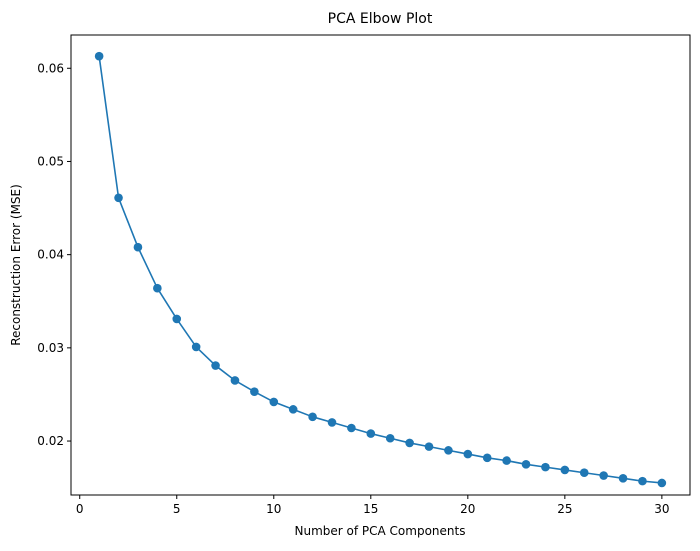  Describe the element at coordinates (50, 68) in the screenshot. I see `y-tick-label: 0.06` at that location.